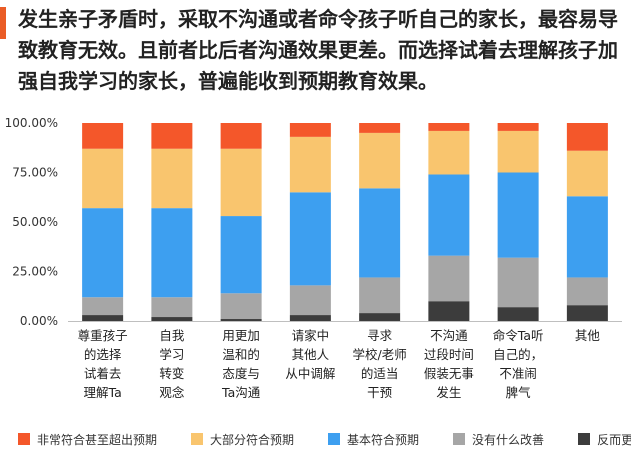 Image resolution: width=631 pixels, height=456 pixels. What do you see at coordinates (252, 439) in the screenshot?
I see `legend-label: 大部分符合预期` at bounding box center [252, 439].